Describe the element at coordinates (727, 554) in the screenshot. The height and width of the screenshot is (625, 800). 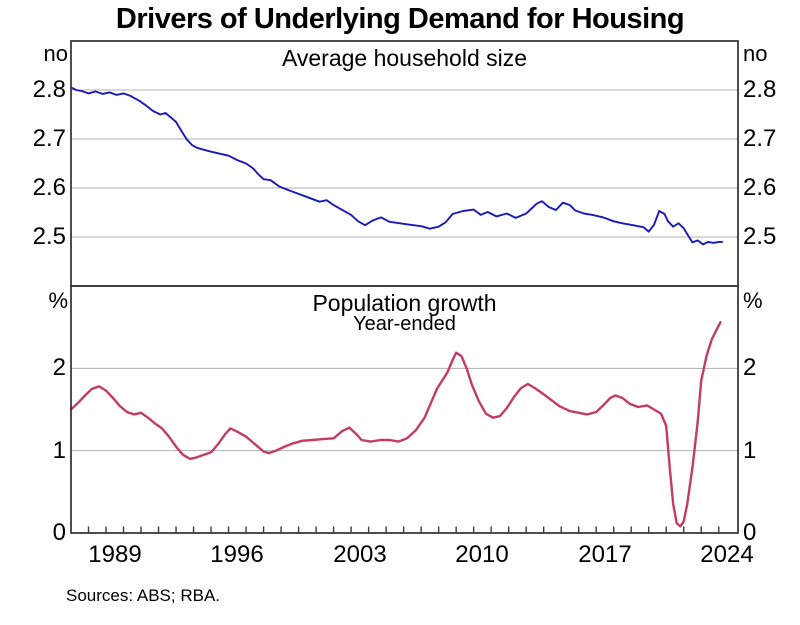
I see `x-axis-label: 2024` at that location.